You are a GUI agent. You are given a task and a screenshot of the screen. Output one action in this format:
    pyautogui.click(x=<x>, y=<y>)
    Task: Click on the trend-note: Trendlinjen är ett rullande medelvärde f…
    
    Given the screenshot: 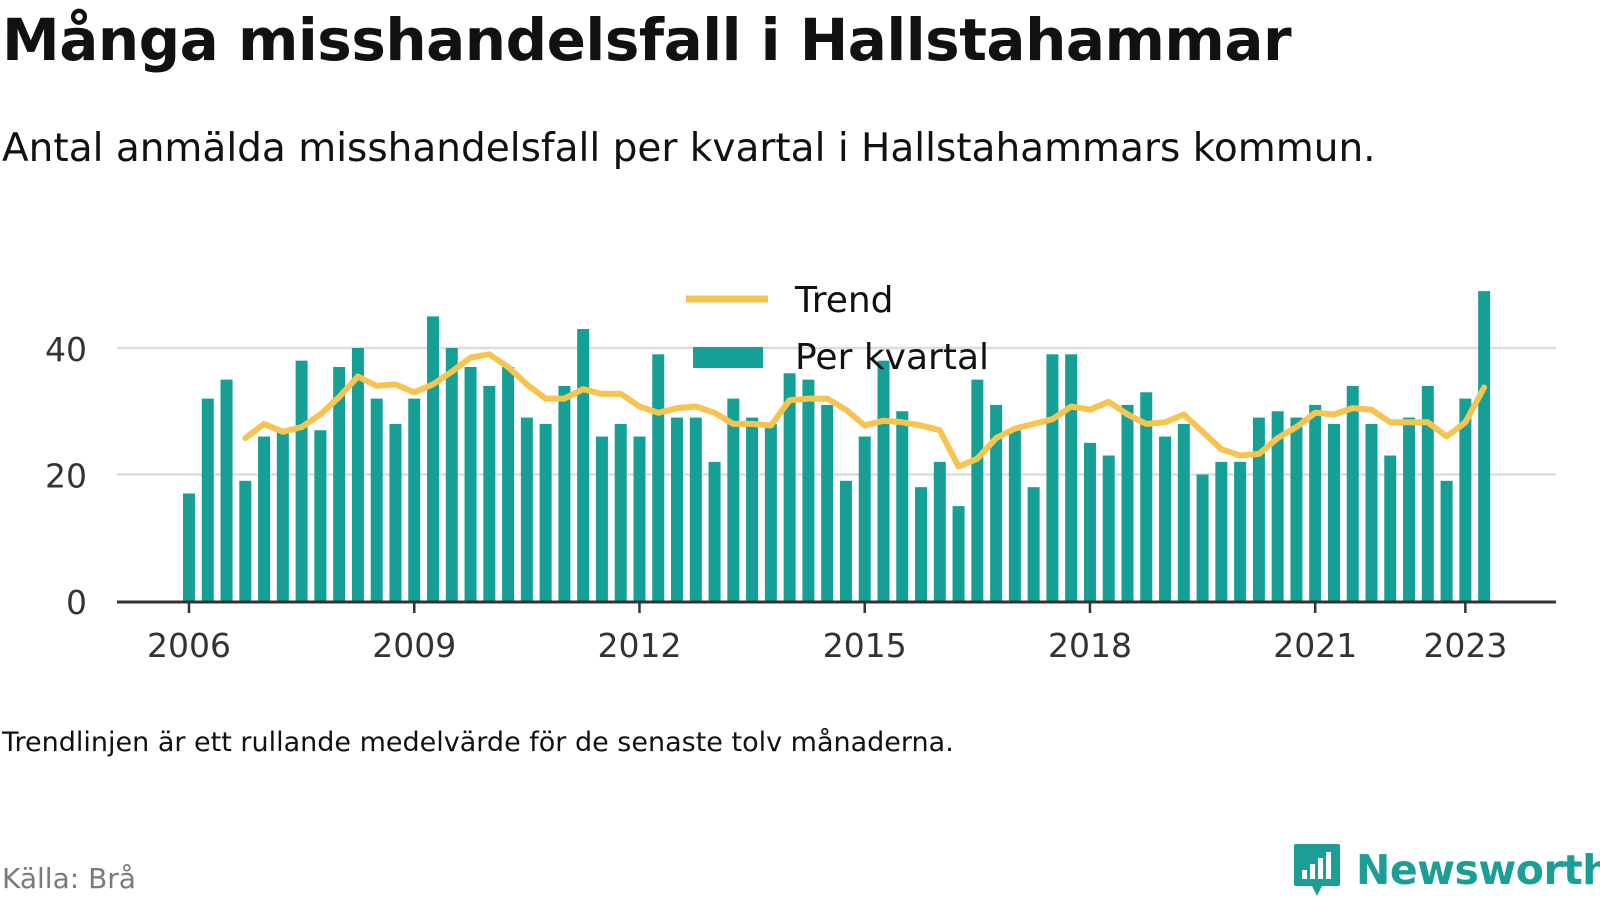 What is the action you would take?
    pyautogui.click(x=478, y=742)
    